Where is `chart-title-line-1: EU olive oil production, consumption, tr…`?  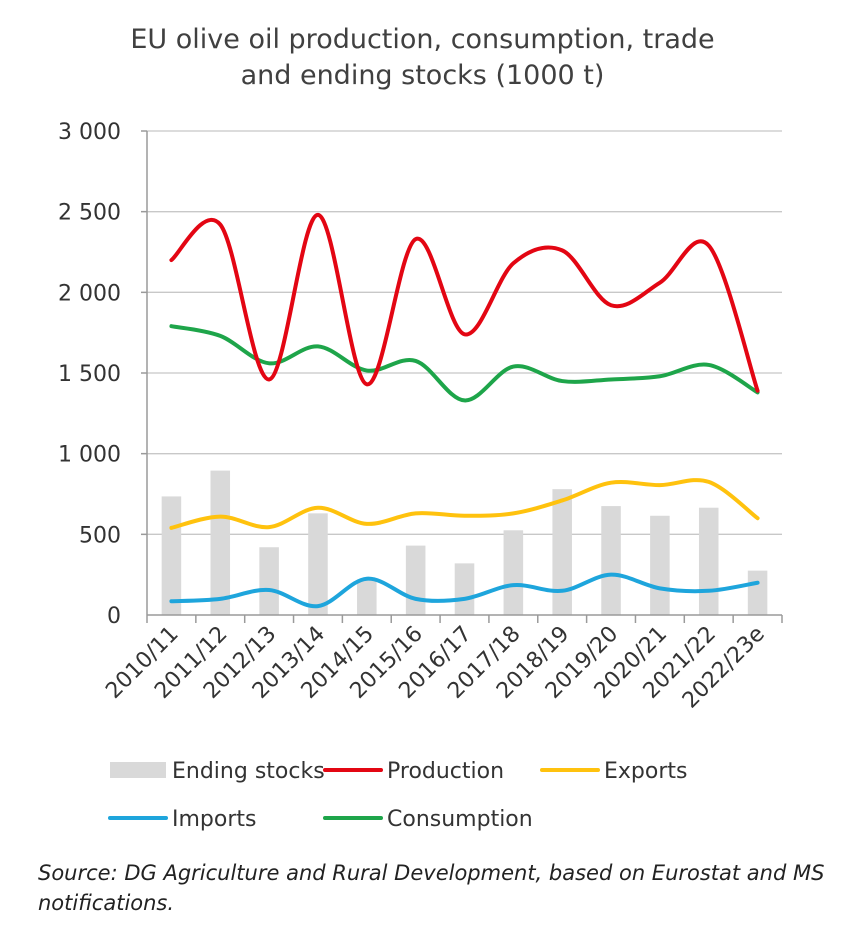 chart-title-line-1: EU olive oil production, consumption, tr… is located at coordinates (422, 39).